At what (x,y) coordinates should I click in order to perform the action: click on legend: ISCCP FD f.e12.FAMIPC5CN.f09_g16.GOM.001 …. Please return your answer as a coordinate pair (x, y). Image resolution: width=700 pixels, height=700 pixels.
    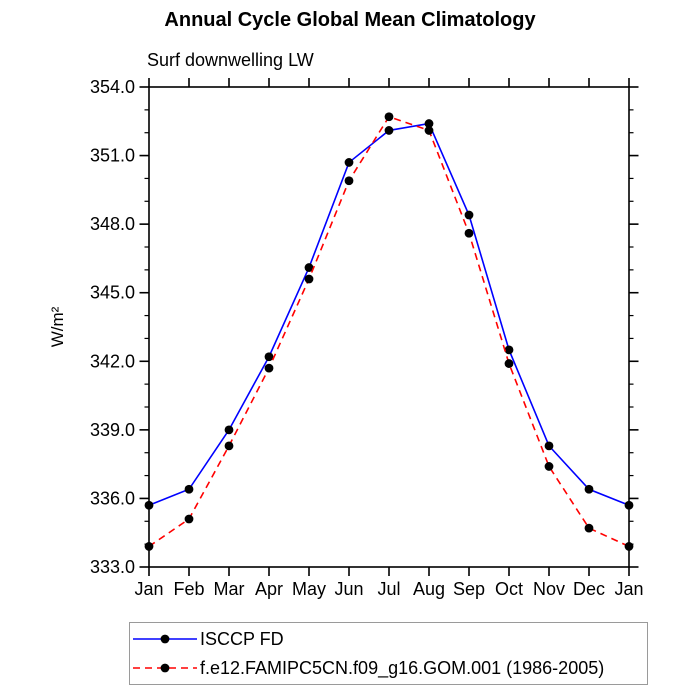
    Looking at the image, I should click on (388, 653).